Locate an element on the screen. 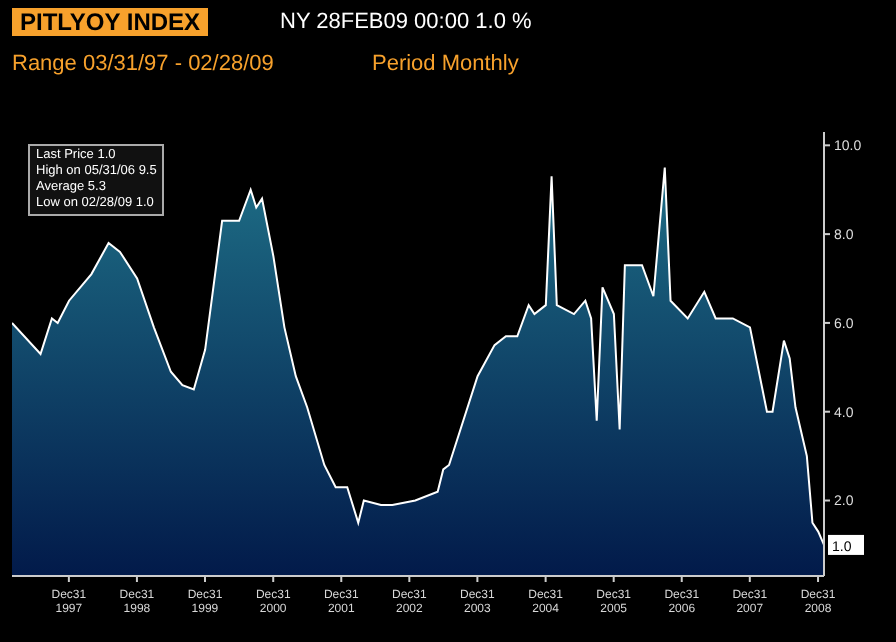 The image size is (896, 642). text: Period Monthly is located at coordinates (445, 64).